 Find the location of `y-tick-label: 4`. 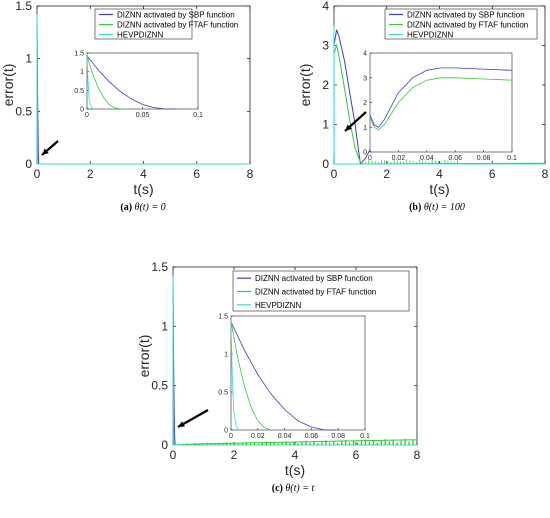

y-tick-label: 4 is located at coordinates (325, 6).